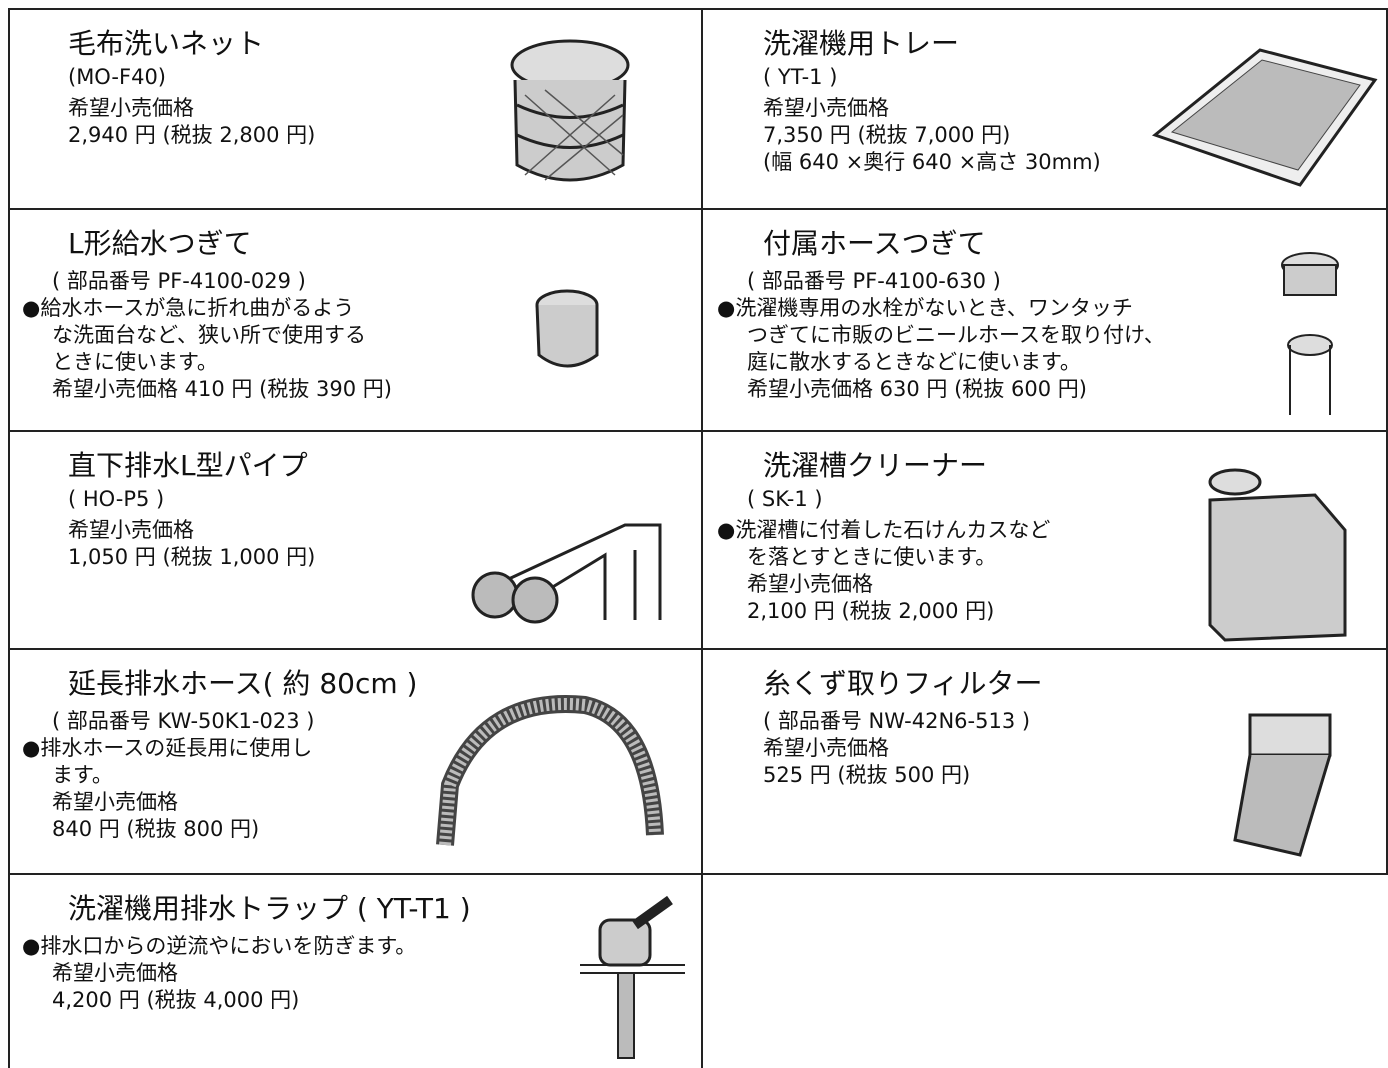  I want to click on item-title: L形給水つぎて, so click(160, 243).